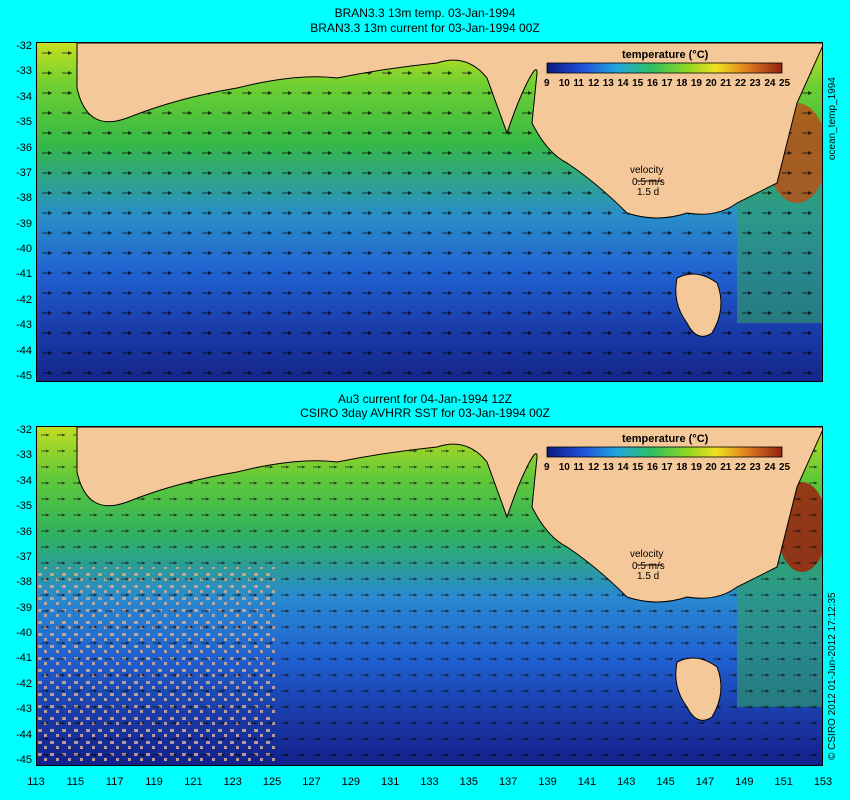 The height and width of the screenshot is (800, 850). I want to click on top-title-line1: BRAN3.3 13m temp. 03-Jan-1994, so click(425, 13).